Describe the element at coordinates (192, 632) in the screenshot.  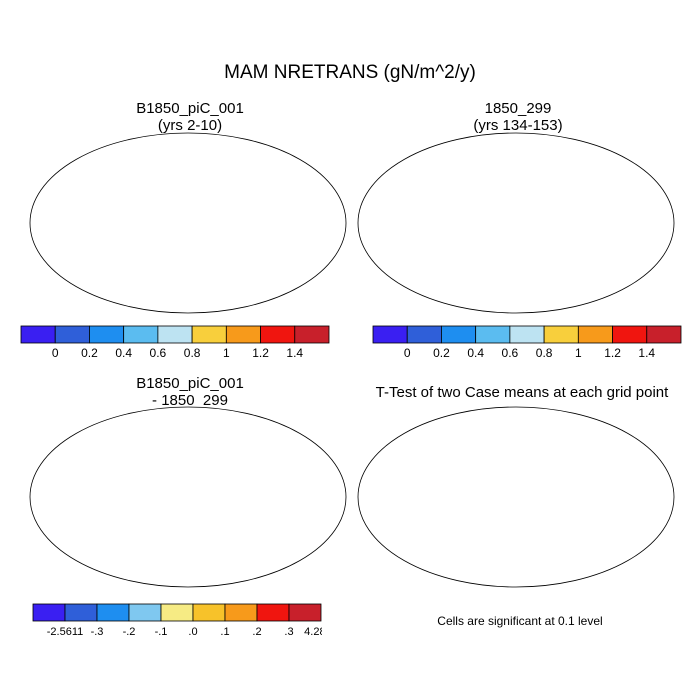
I see `colorbar-c-tick-label: .0` at that location.